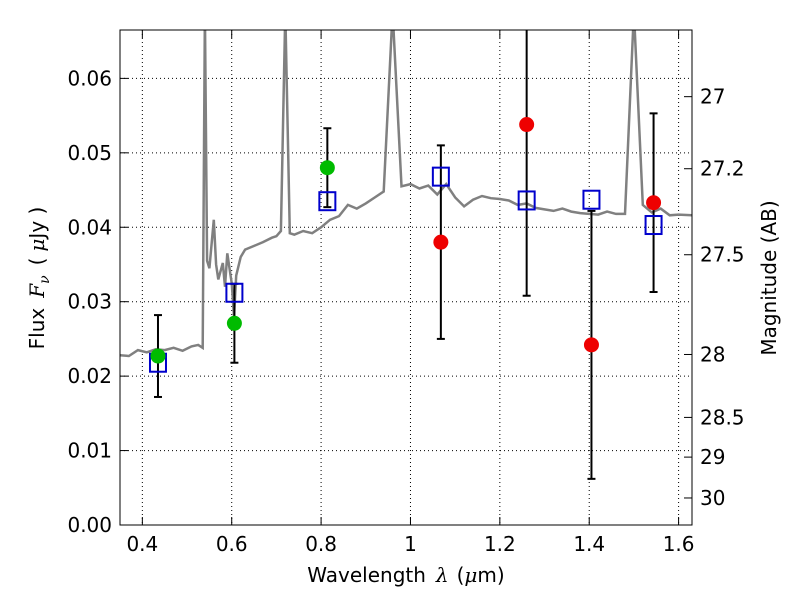 The height and width of the screenshot is (600, 800). Describe the element at coordinates (722, 417) in the screenshot. I see `right-tick-label: 28.5` at that location.